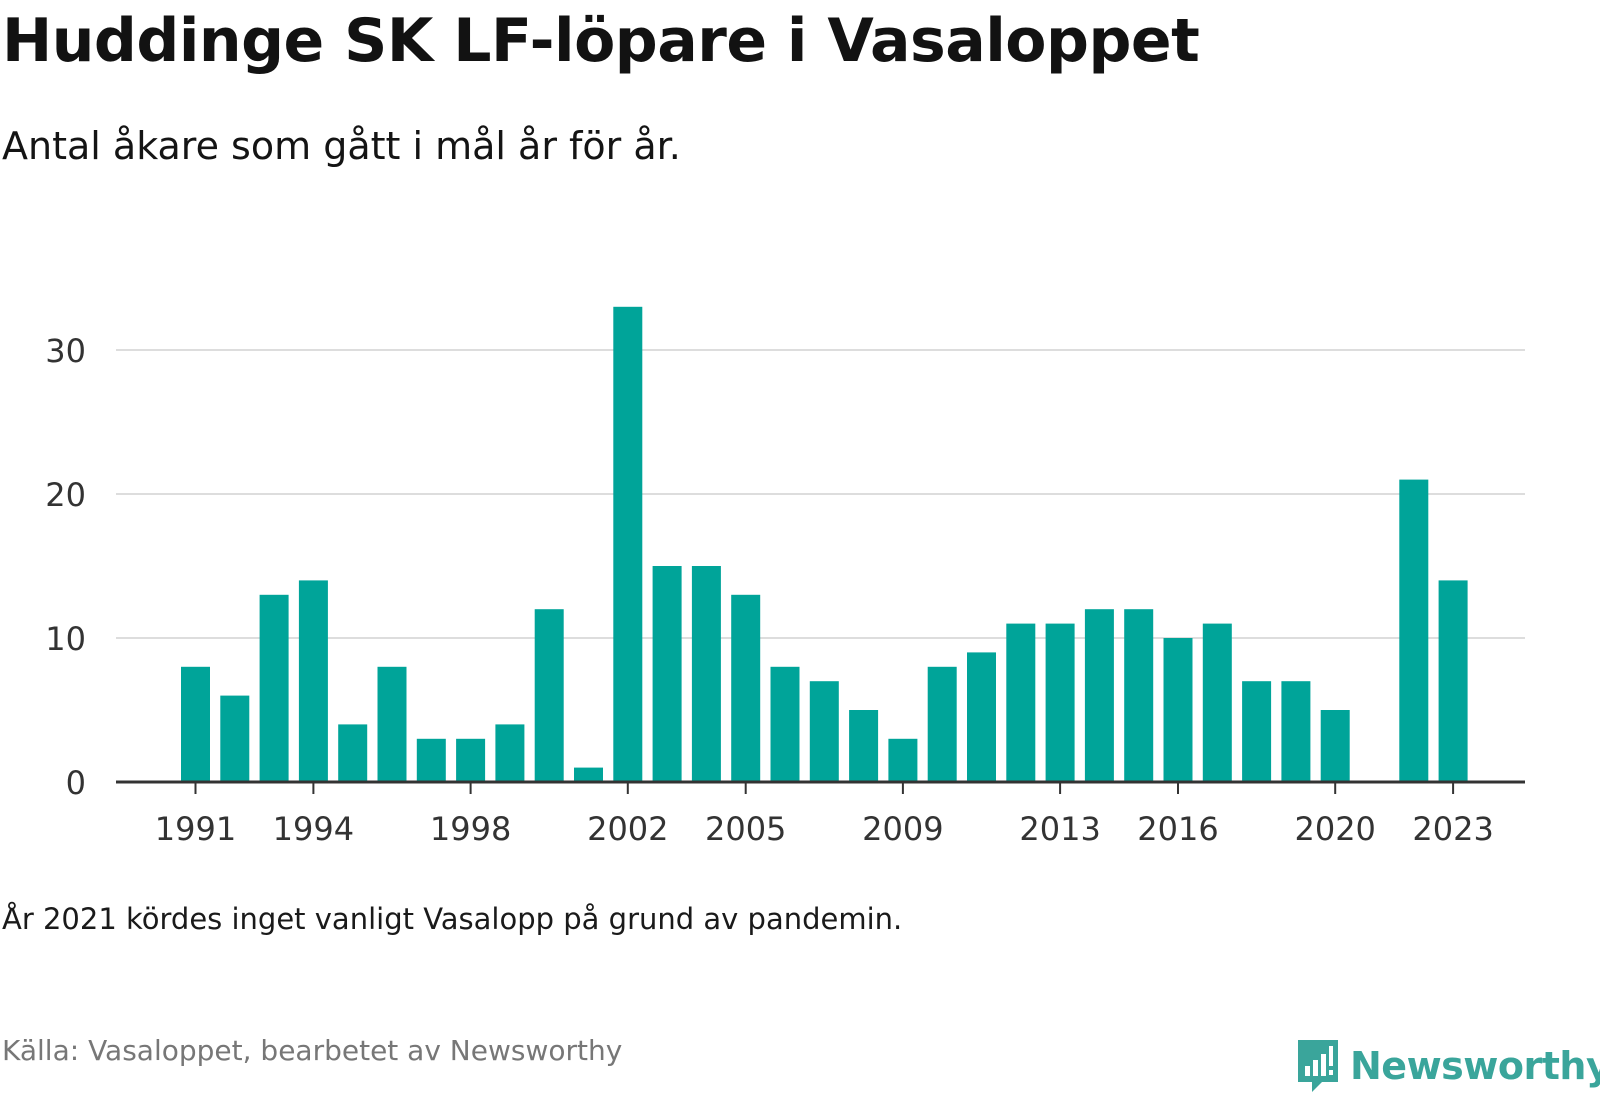 Image resolution: width=1600 pixels, height=1100 pixels. What do you see at coordinates (1177, 829) in the screenshot?
I see `x-tick-label: 2016` at bounding box center [1177, 829].